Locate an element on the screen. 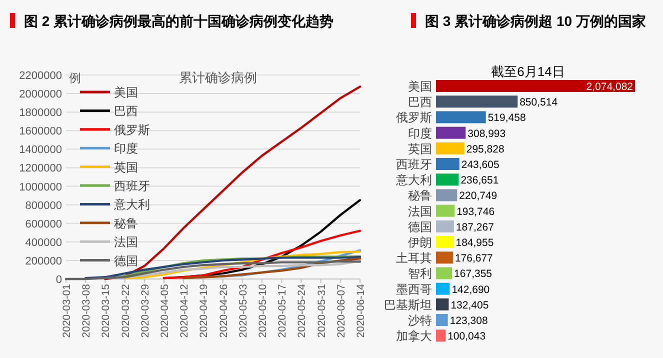  y-tick-label: 2000000 is located at coordinates (40, 94).